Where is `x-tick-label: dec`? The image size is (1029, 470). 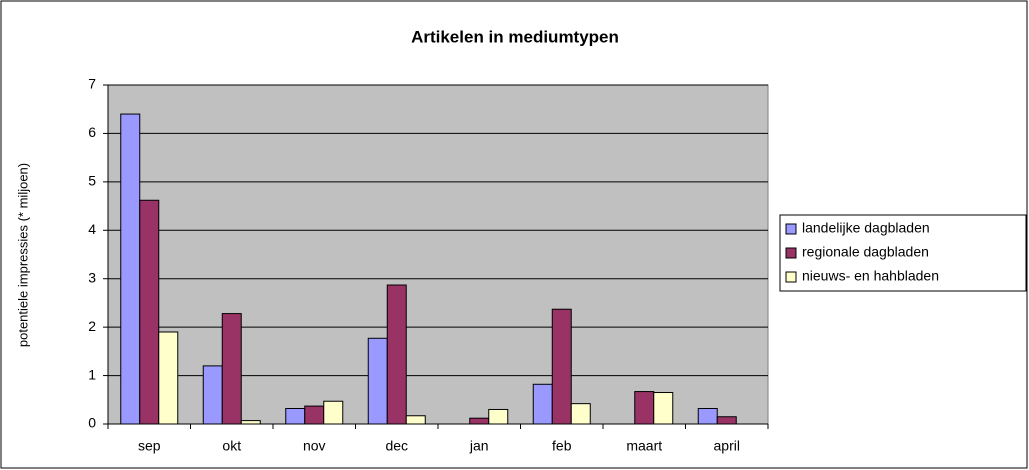
x-tick-label: dec is located at coordinates (396, 446).